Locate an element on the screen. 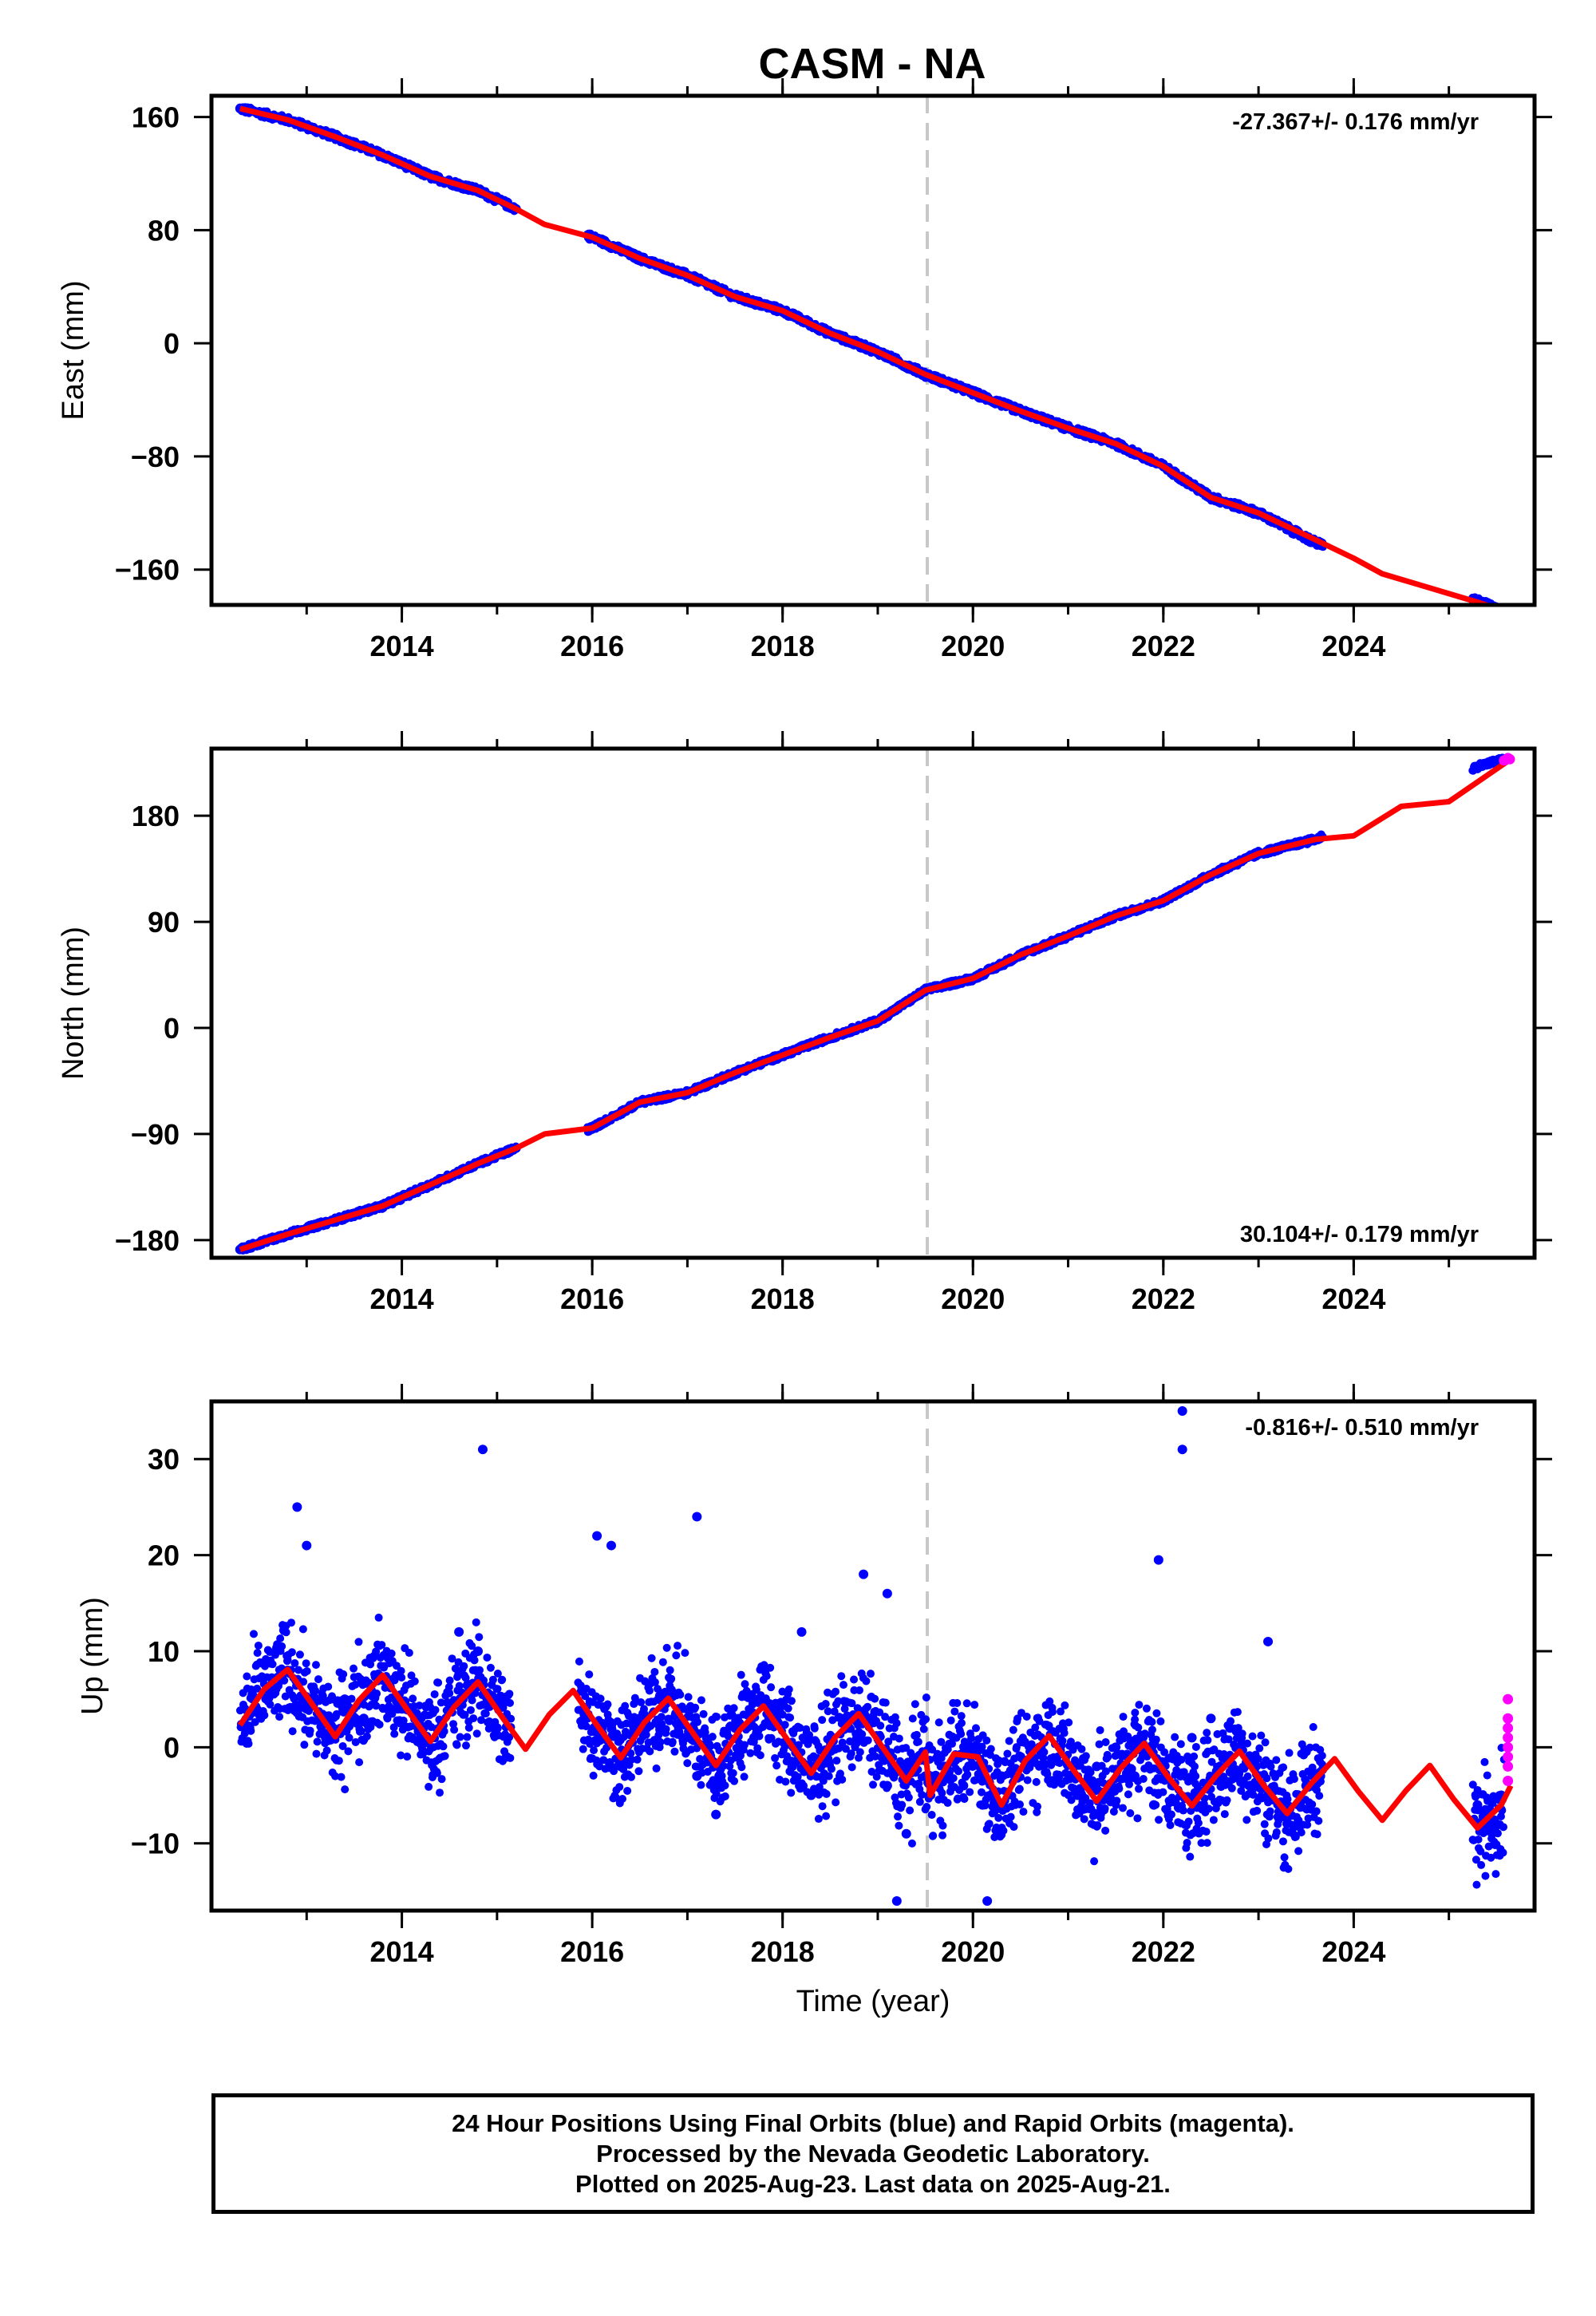 The width and height of the screenshot is (1596, 2316). north-y-tick-label: 0 is located at coordinates (172, 1028).